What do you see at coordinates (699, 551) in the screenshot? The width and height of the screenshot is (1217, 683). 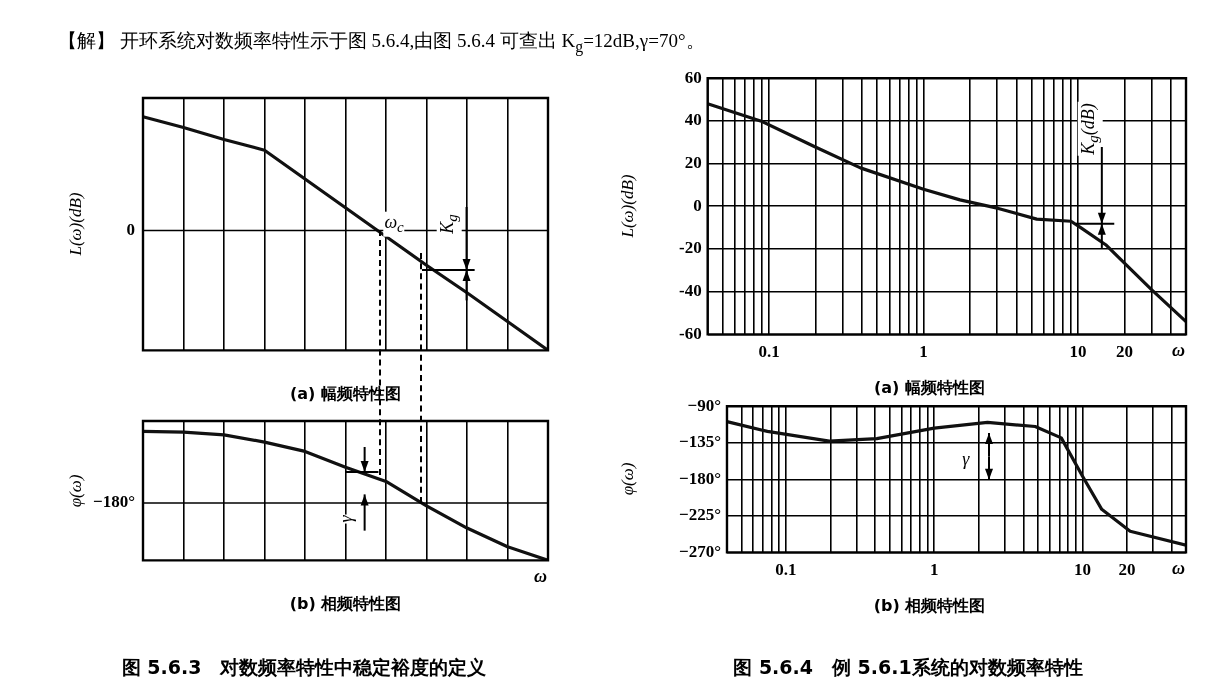 I see `y-tick-label: −270°` at bounding box center [699, 551].